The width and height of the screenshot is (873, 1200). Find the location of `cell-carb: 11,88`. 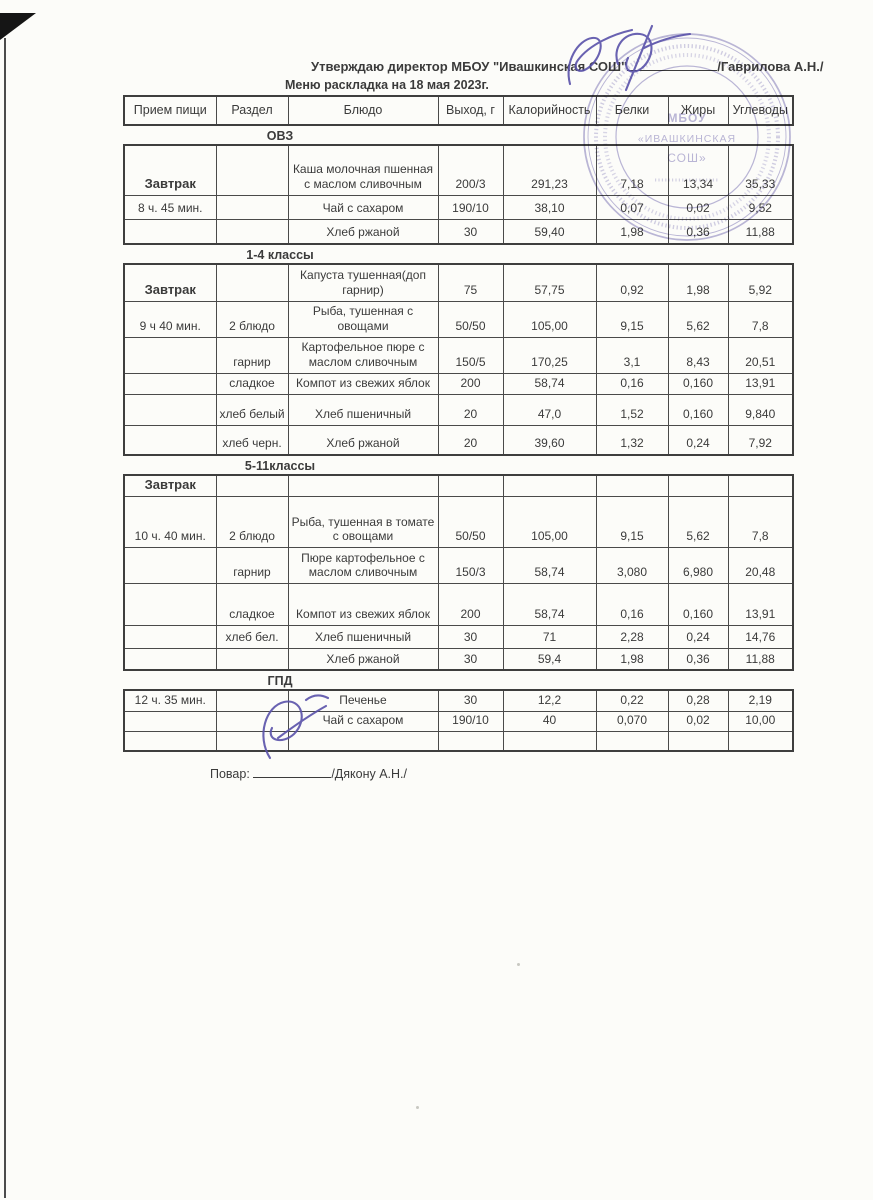

cell-carb: 11,88 is located at coordinates (760, 659).